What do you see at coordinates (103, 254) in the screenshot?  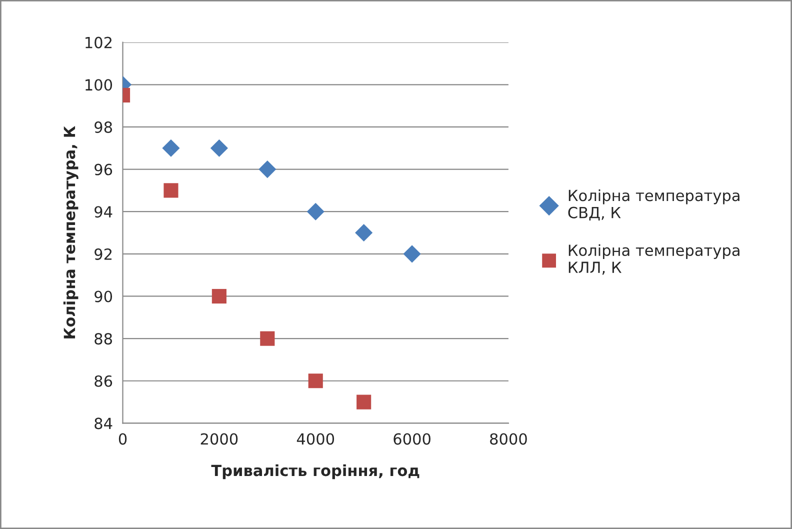 I see `y-tick-label: 92` at bounding box center [103, 254].